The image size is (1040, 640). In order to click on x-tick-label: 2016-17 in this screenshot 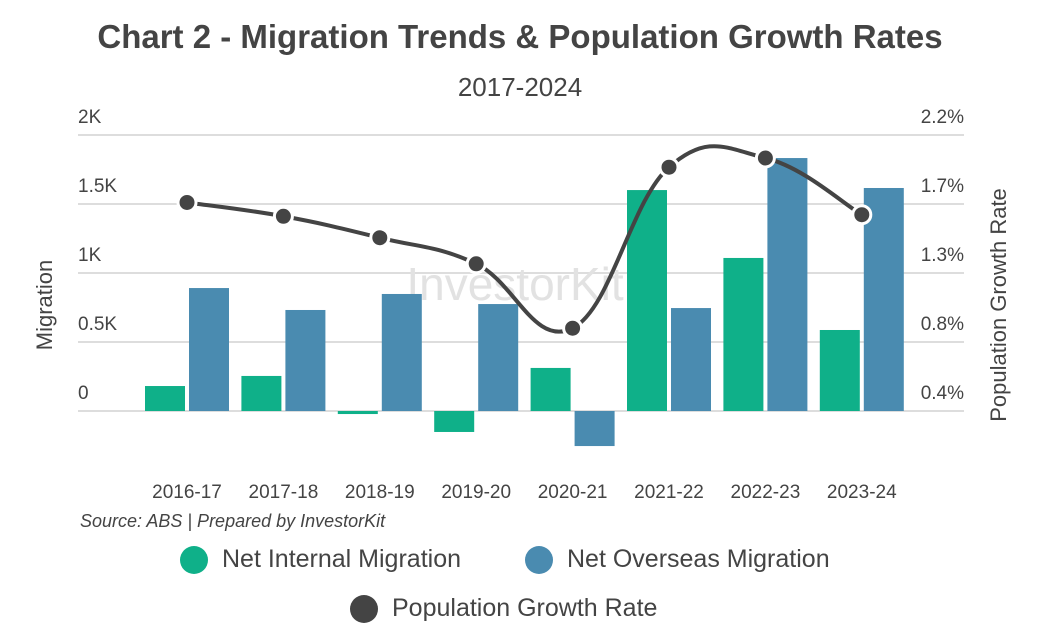, I will do `click(187, 492)`.